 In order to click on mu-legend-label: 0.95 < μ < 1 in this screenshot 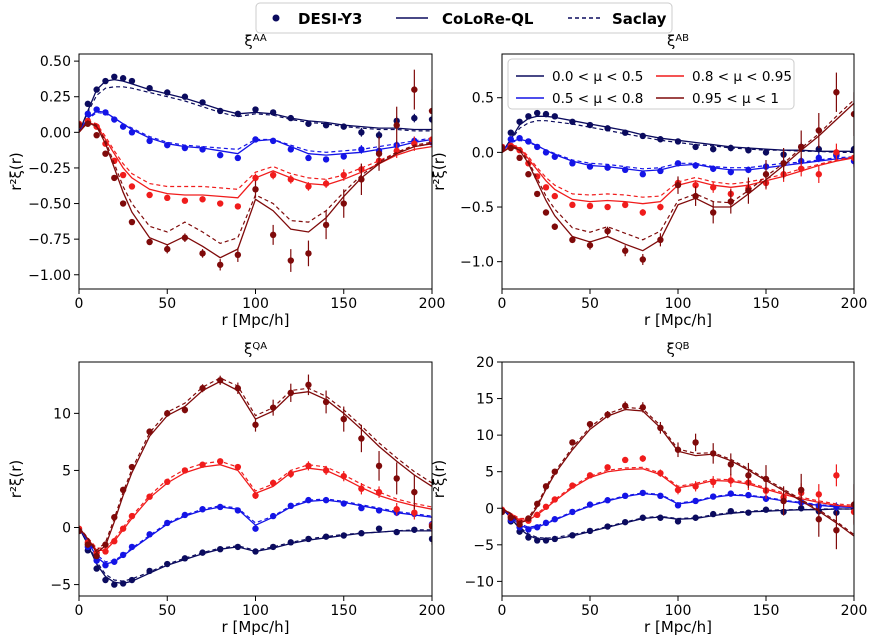, I will do `click(735, 99)`.